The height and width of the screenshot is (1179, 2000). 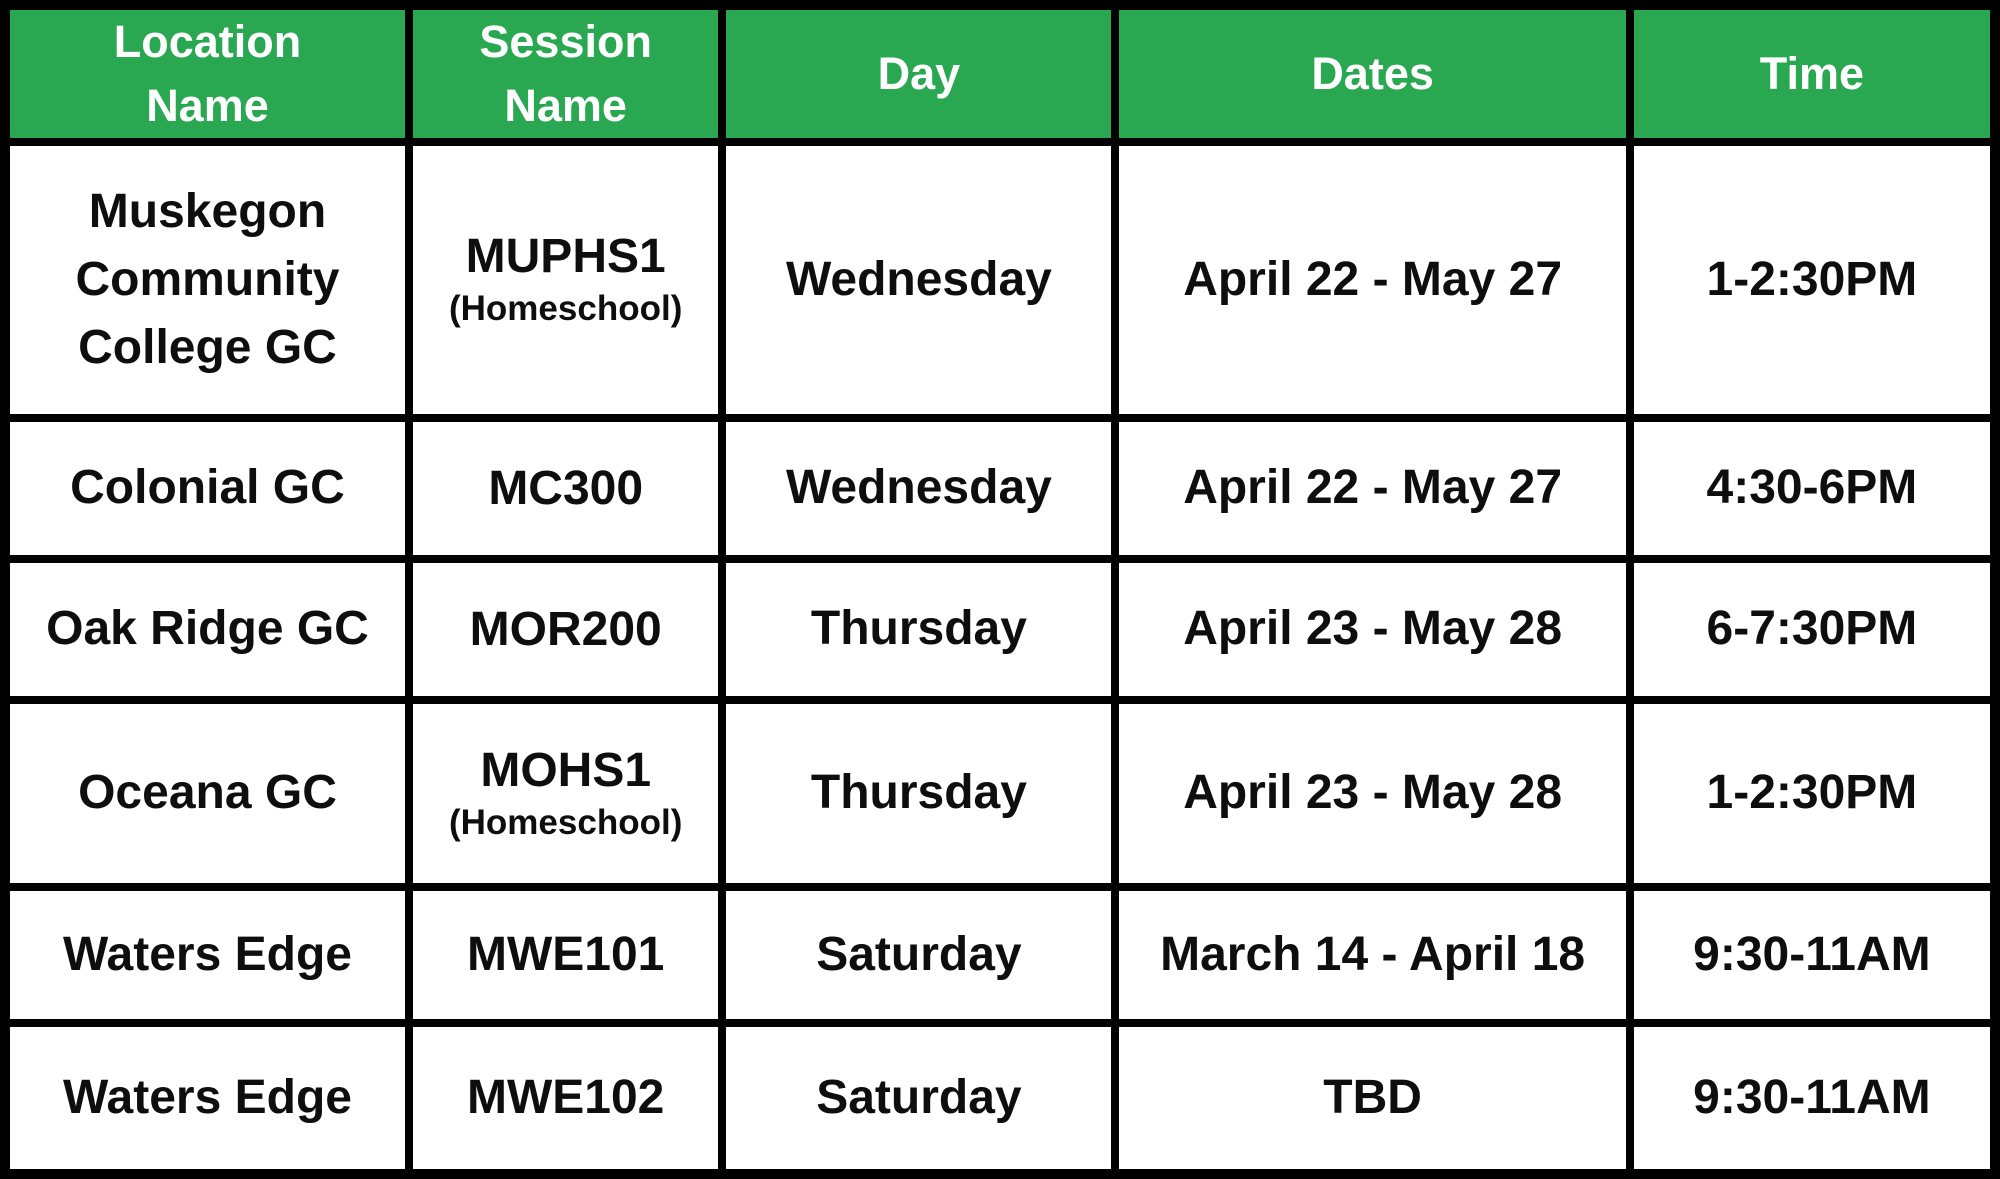 I want to click on session-code: MC300, so click(x=566, y=488).